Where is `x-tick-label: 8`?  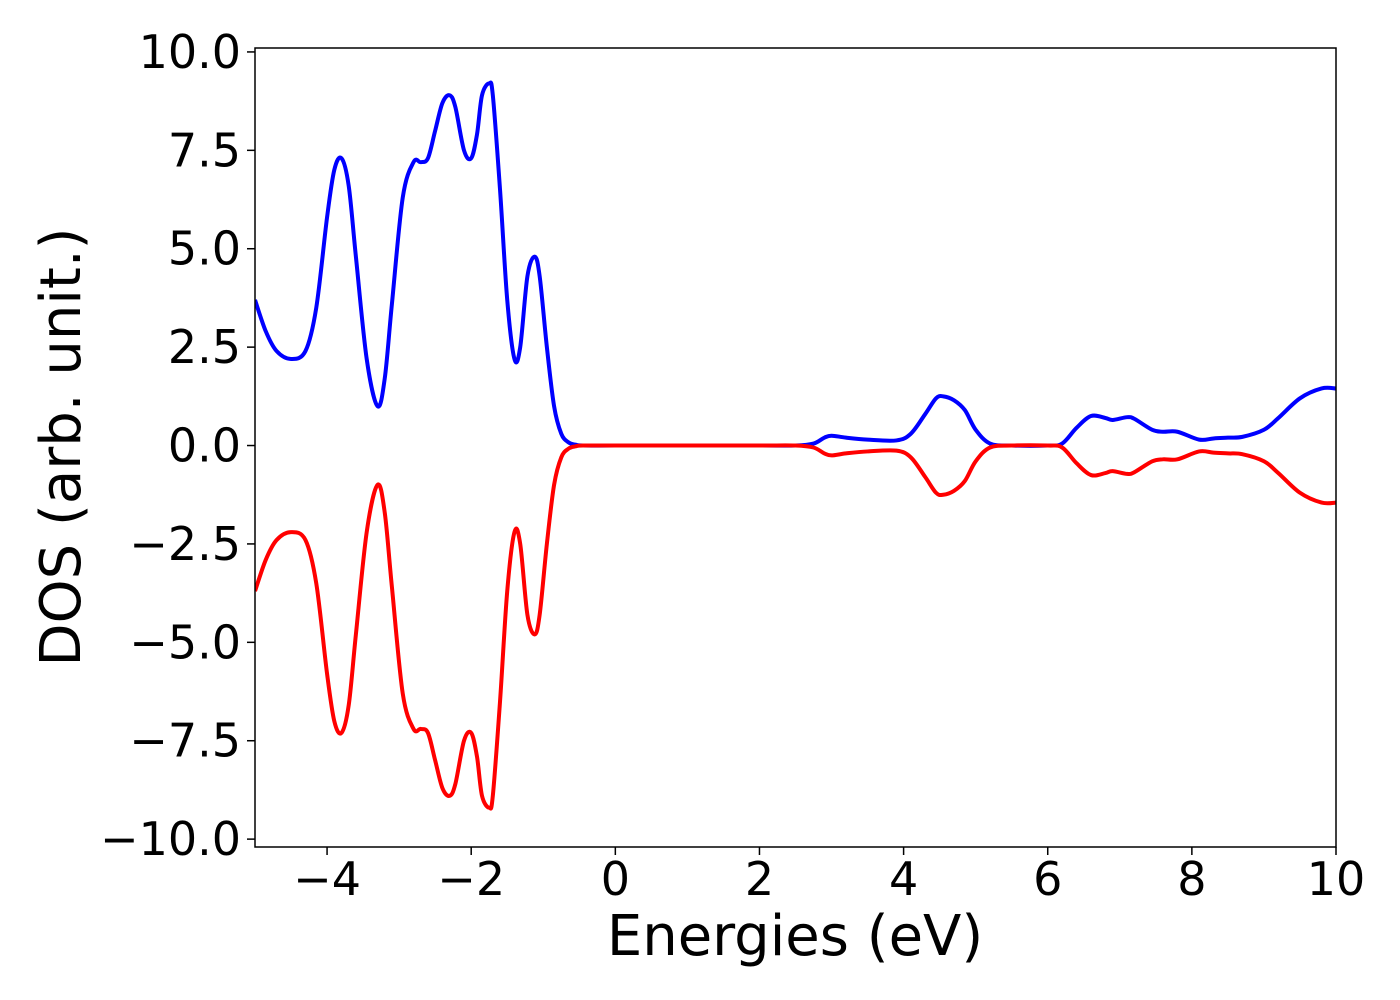
x-tick-label: 8 is located at coordinates (1191, 879).